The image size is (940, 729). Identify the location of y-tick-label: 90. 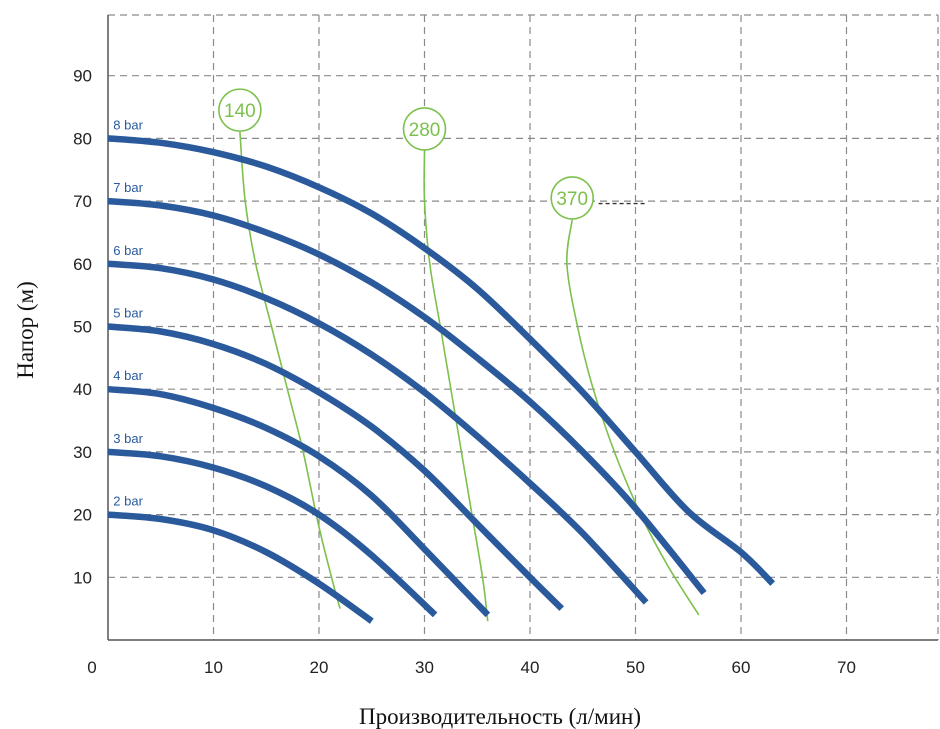
(82, 76).